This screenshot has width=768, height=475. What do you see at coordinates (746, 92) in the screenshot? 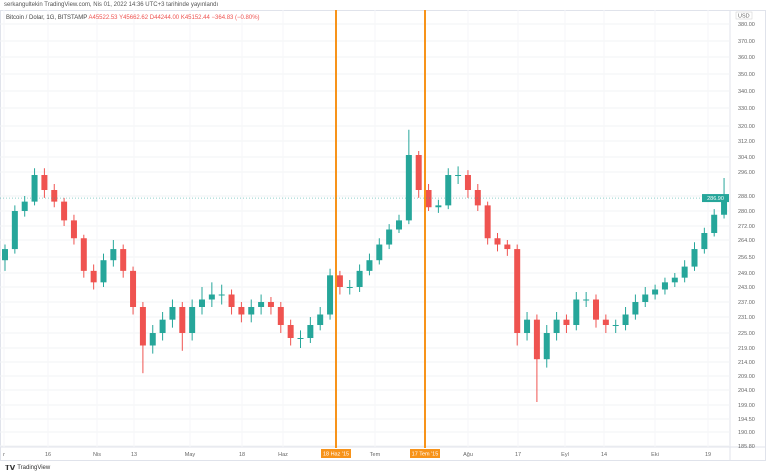
I see `y-tick-label: 340.00` at bounding box center [746, 92].